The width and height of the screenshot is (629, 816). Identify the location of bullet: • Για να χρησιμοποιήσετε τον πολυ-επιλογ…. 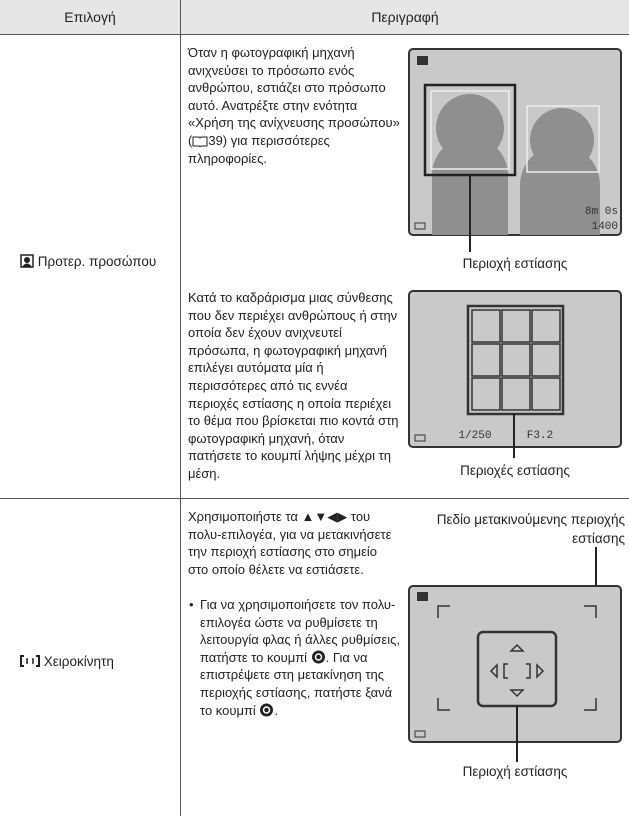
(294, 657).